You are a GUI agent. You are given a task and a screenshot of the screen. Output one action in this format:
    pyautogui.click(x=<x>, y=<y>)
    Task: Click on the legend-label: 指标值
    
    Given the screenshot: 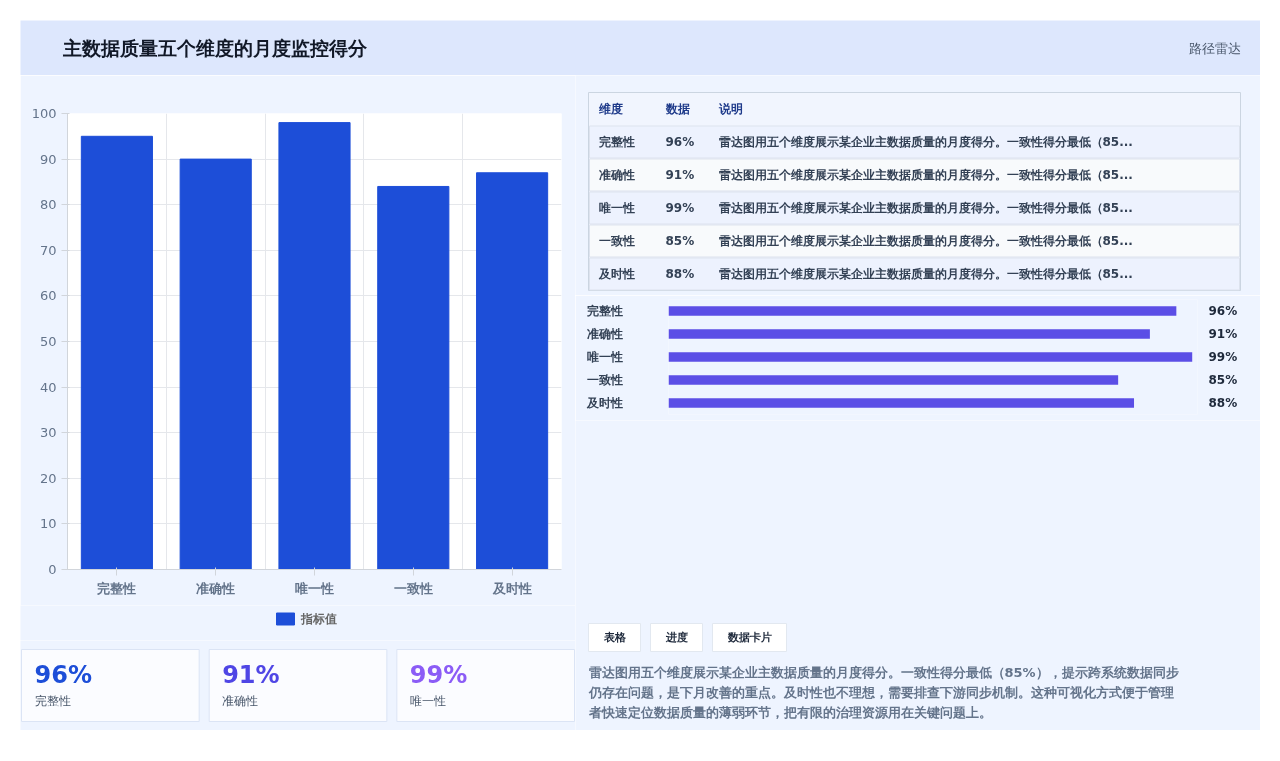 What is the action you would take?
    pyautogui.click(x=318, y=619)
    